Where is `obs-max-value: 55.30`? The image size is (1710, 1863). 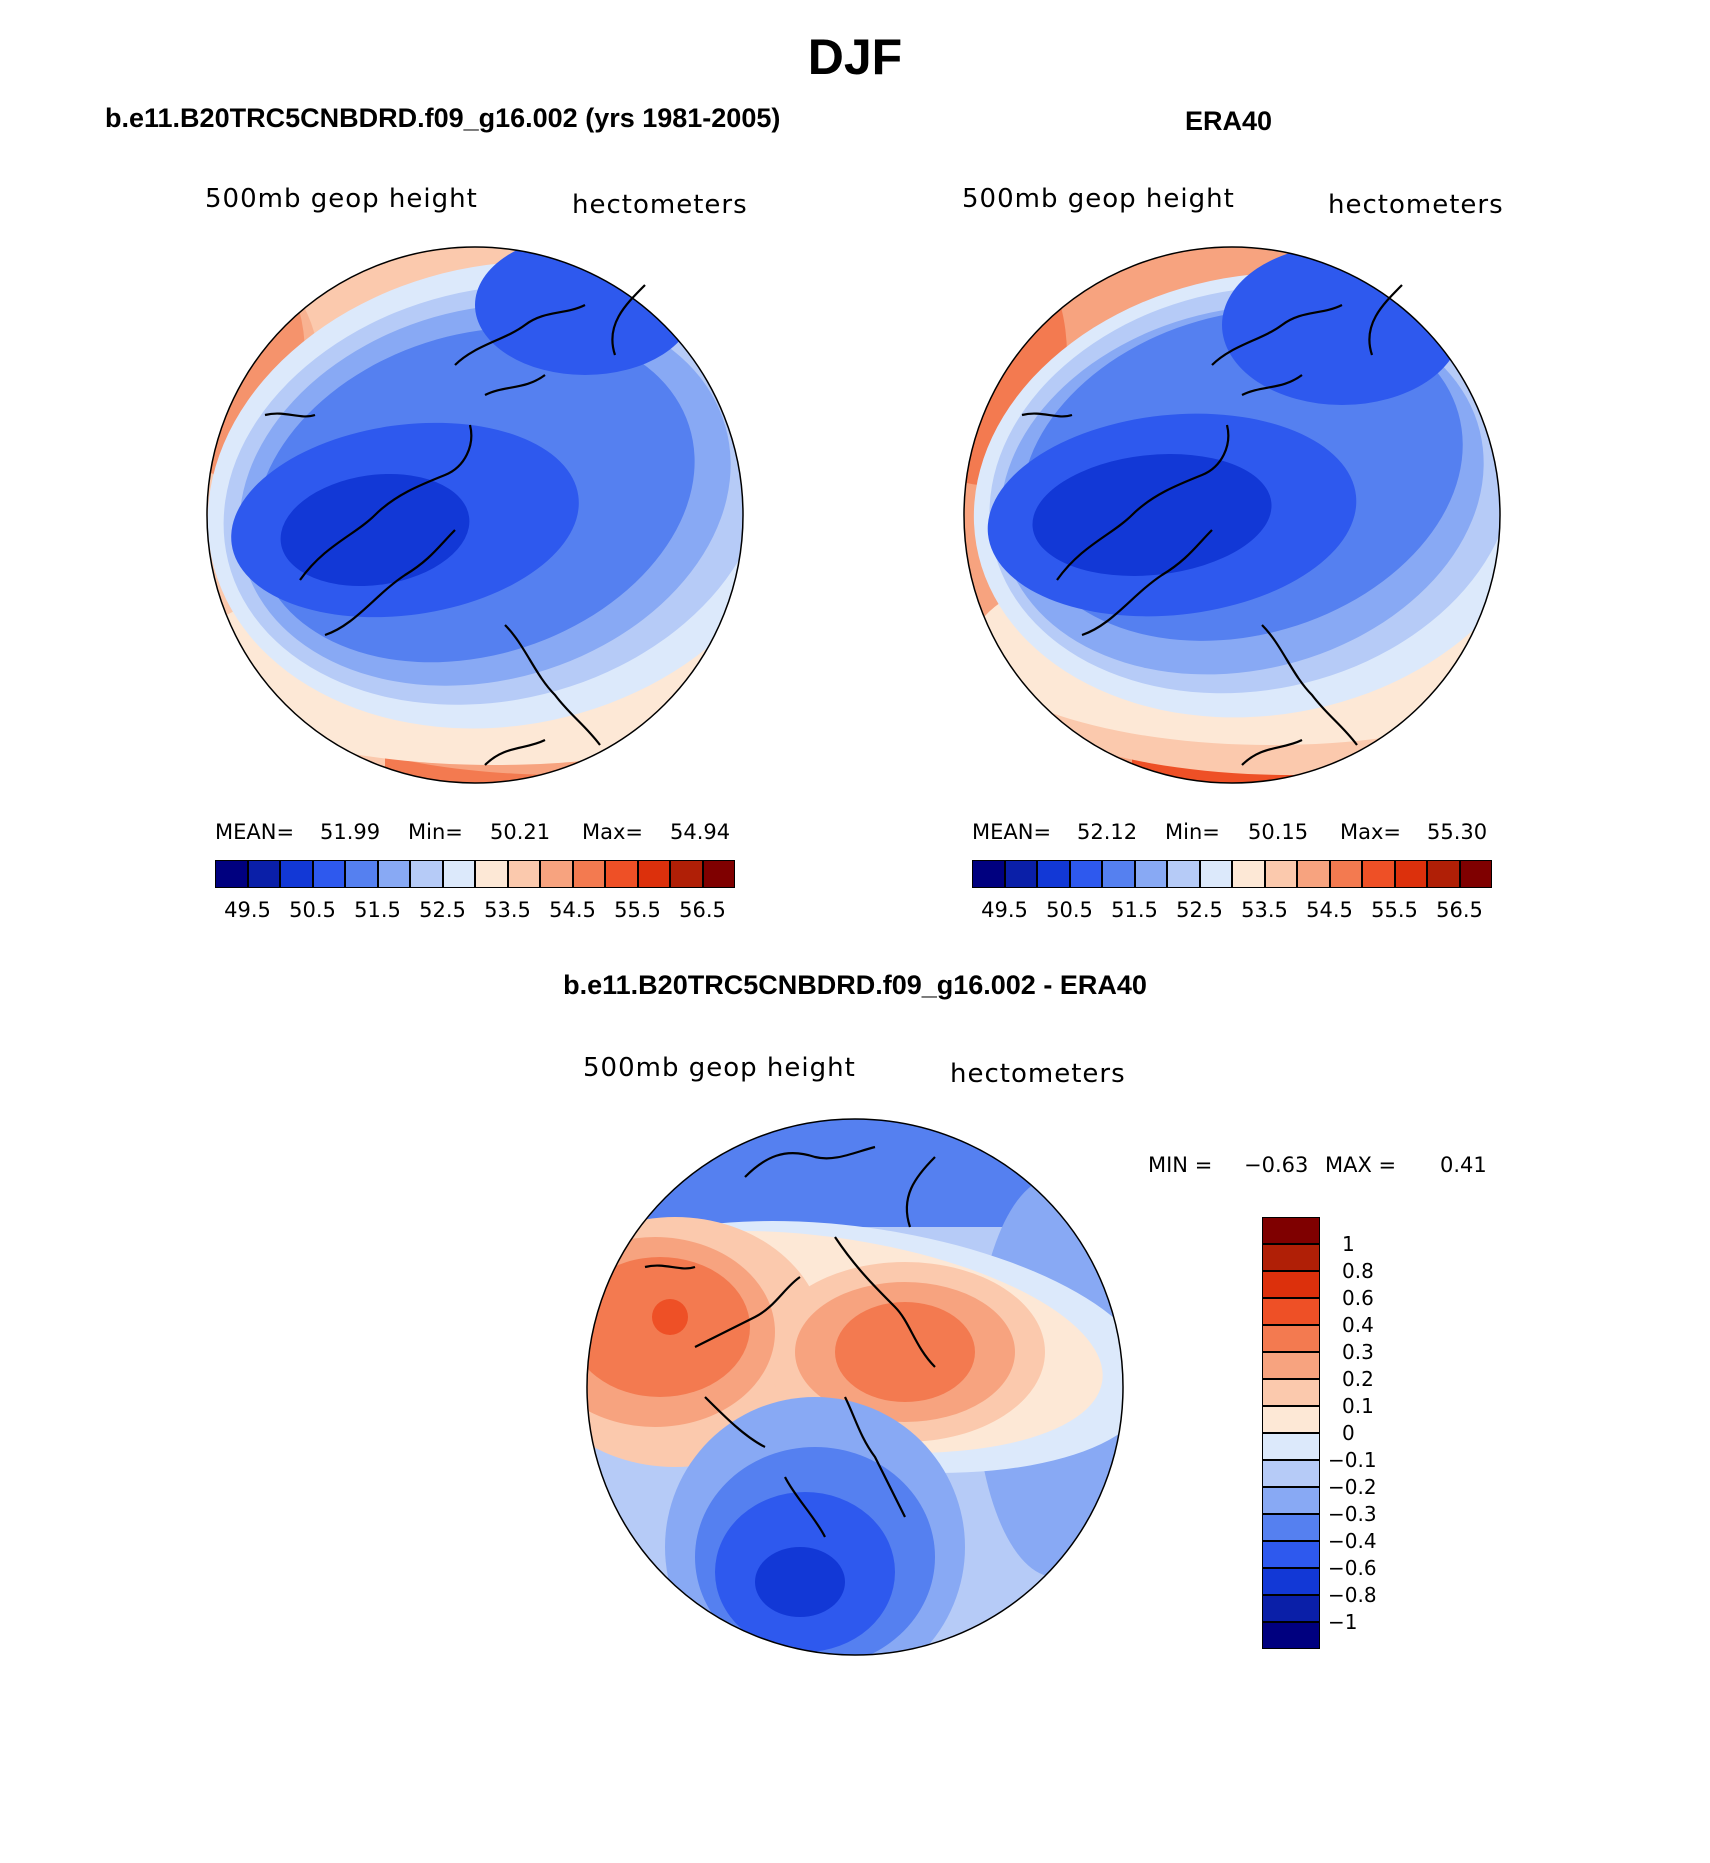
obs-max-value: 55.30 is located at coordinates (1457, 832).